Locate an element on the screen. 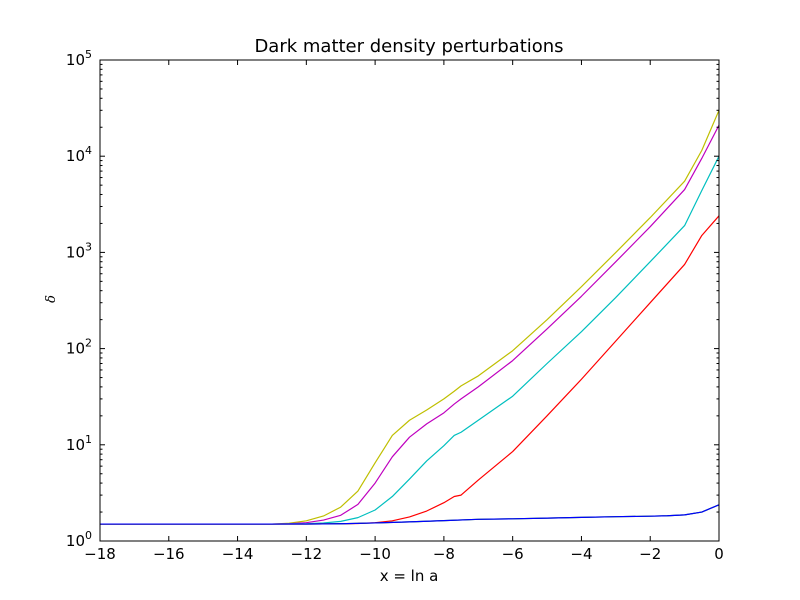  x-tick-label: −4 is located at coordinates (581, 554).